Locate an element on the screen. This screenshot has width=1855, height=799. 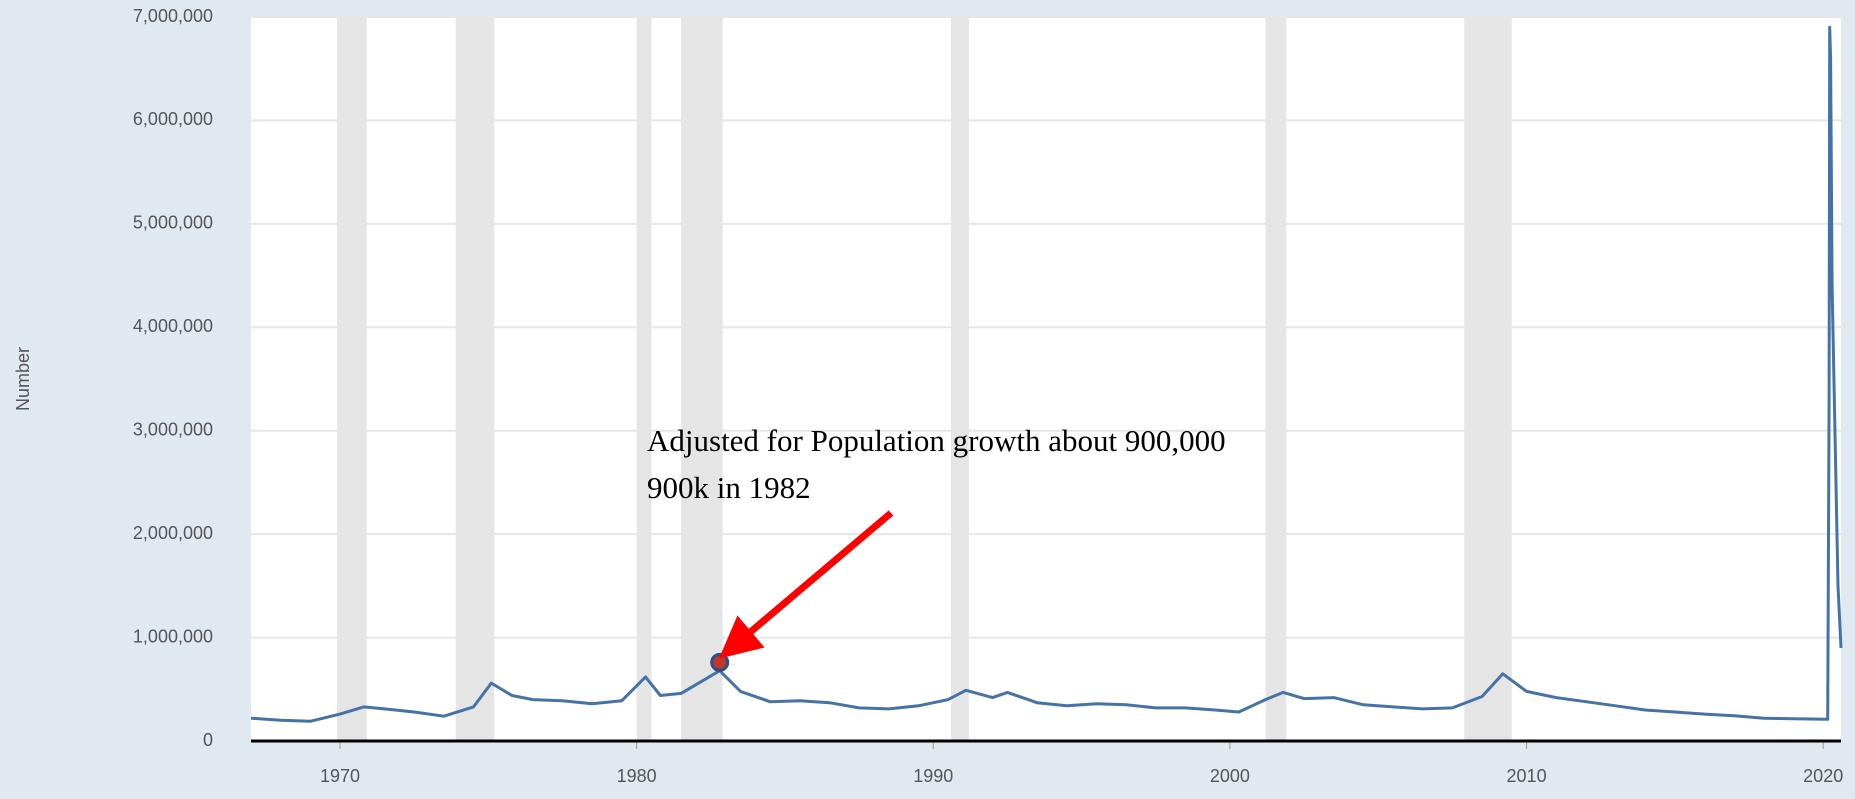
x-tick-label: 2010 is located at coordinates (1527, 776).